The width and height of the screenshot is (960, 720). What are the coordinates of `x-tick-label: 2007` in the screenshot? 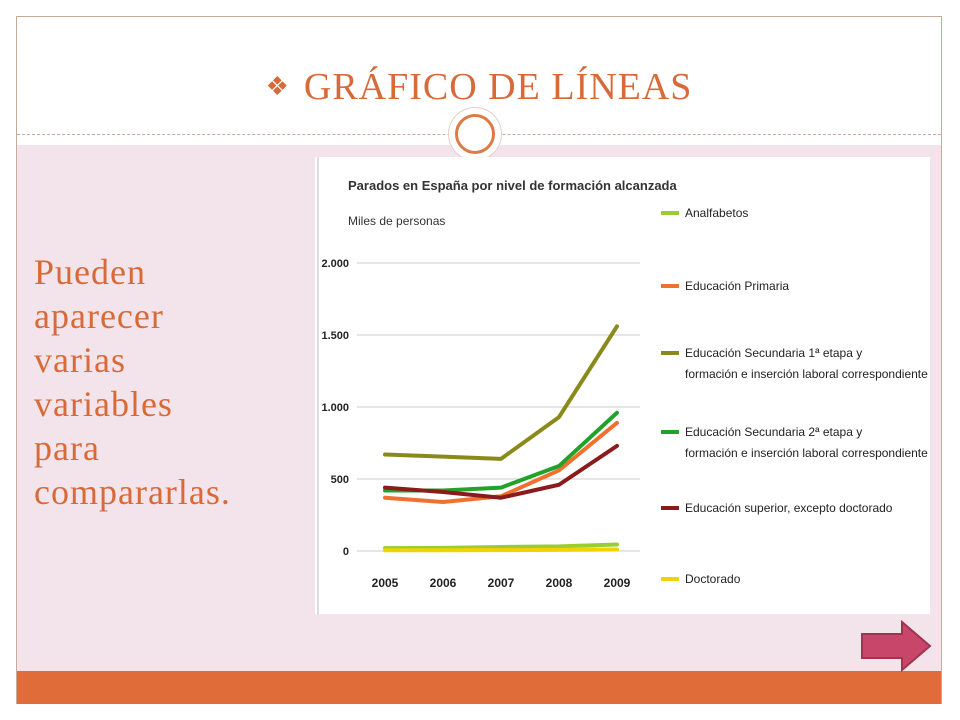 It's located at (501, 583).